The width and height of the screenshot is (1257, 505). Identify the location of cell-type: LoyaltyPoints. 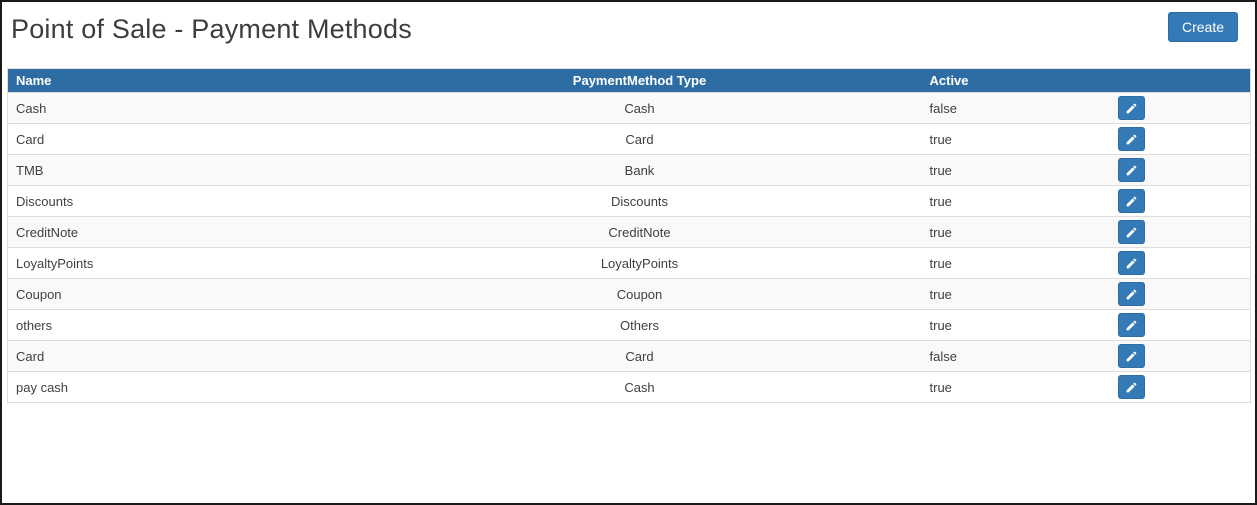
(639, 263).